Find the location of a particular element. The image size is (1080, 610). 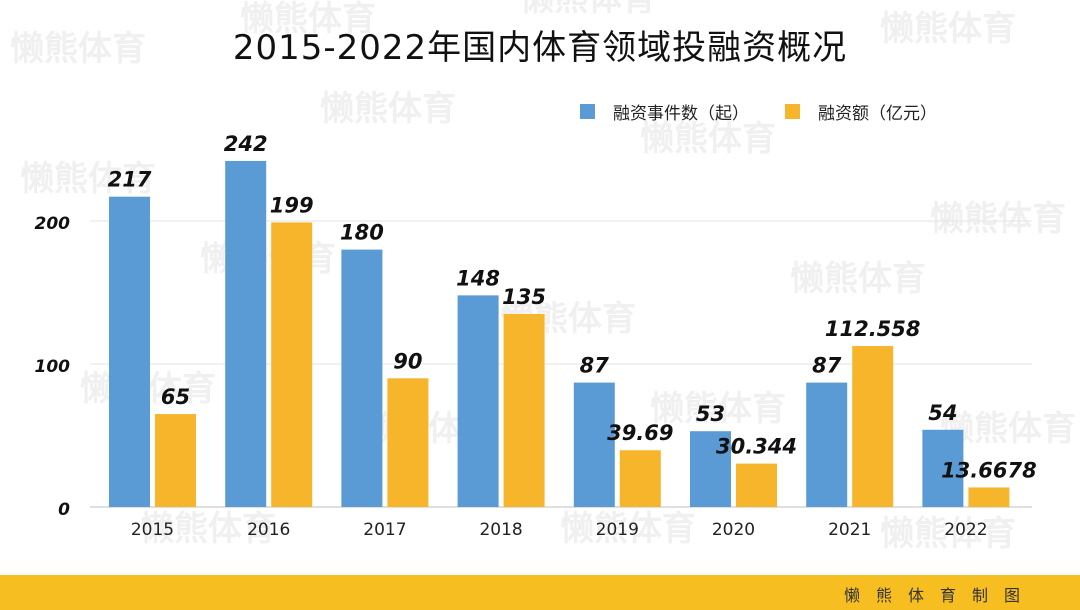

y-tick-label: 200 is located at coordinates (53, 224).